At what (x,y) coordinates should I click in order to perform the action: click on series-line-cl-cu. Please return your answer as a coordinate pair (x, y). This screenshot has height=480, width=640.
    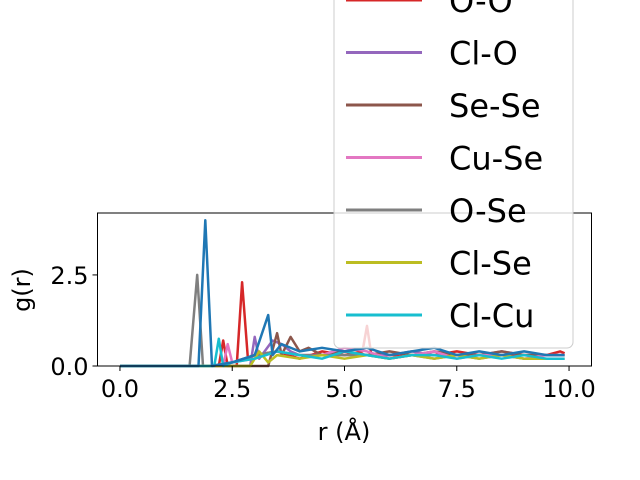
    Looking at the image, I should click on (342, 352).